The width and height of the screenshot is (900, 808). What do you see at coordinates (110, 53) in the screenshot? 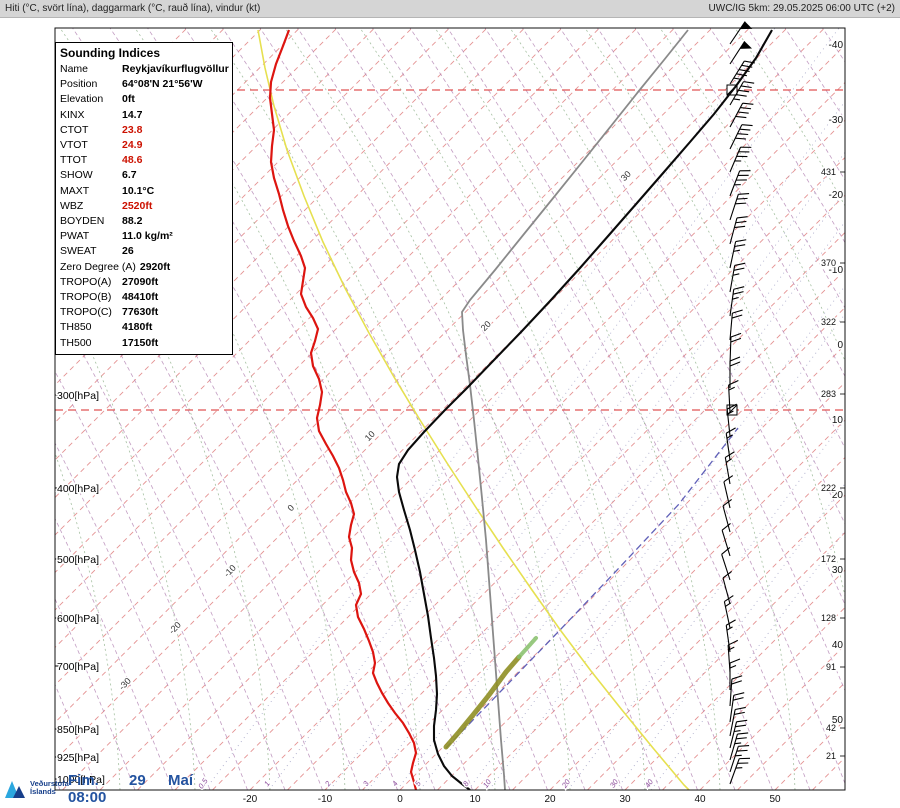
I see `indices-title: Sounding Indices` at bounding box center [110, 53].